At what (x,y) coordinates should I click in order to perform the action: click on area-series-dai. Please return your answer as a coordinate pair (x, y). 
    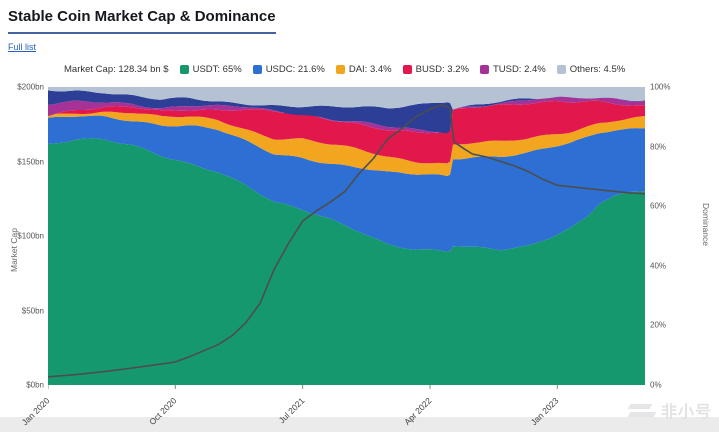
    Looking at the image, I should click on (346, 143).